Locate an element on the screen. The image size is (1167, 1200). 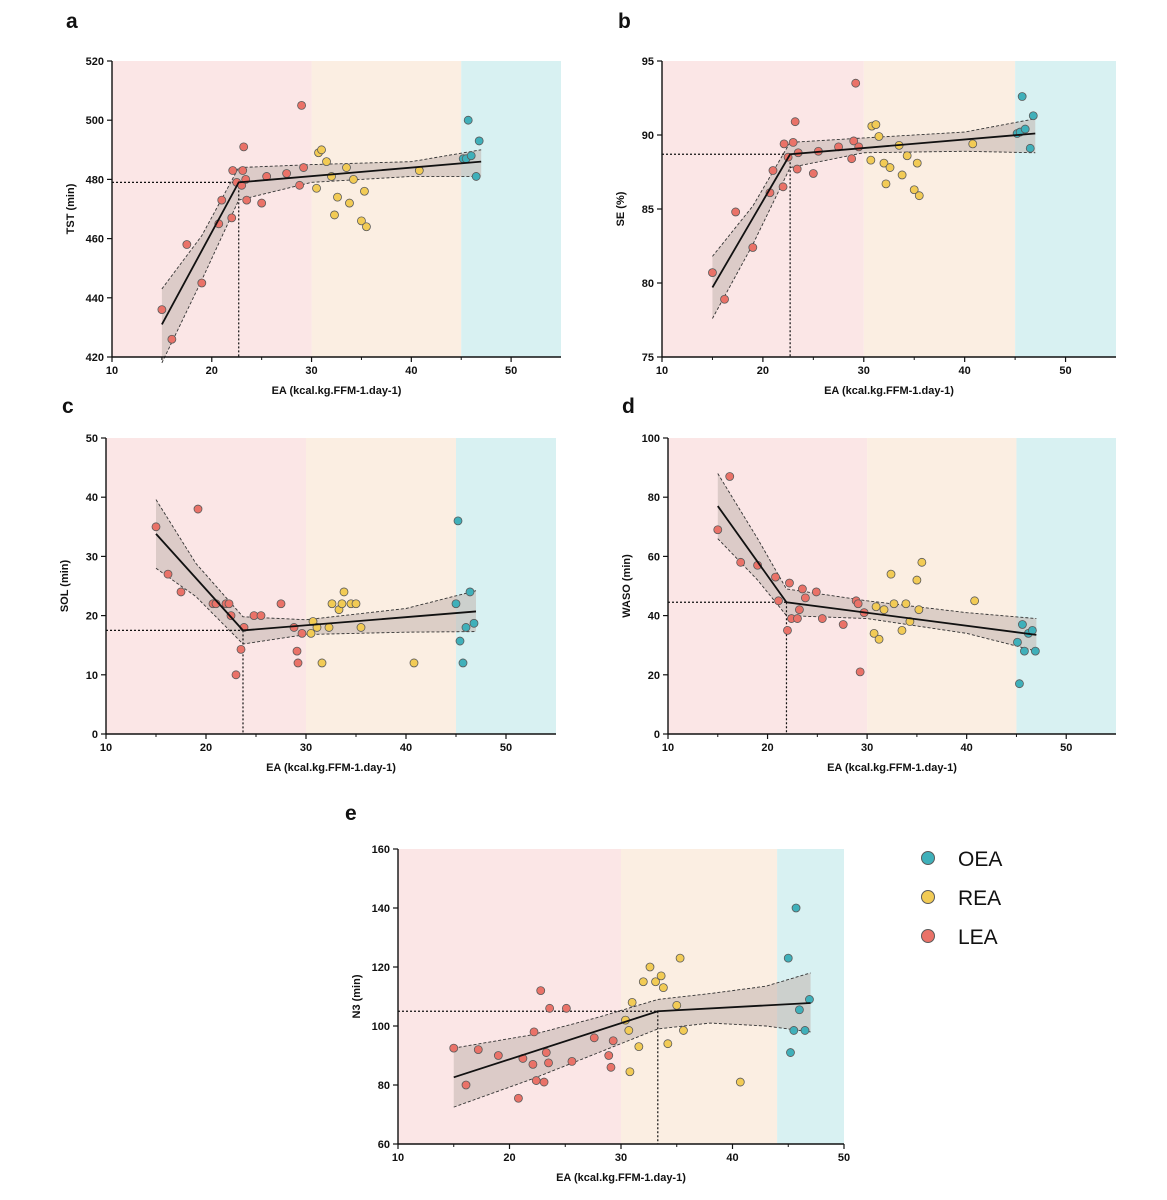
y-tick-label: 80 is located at coordinates (654, 498).